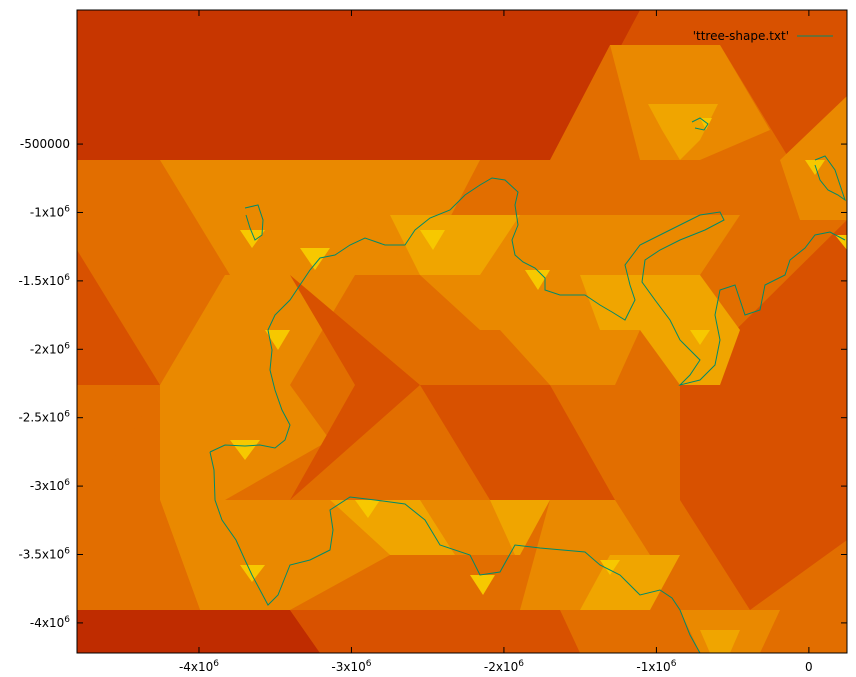 The width and height of the screenshot is (856, 677). Describe the element at coordinates (809, 667) in the screenshot. I see `tick-label: 0` at that location.